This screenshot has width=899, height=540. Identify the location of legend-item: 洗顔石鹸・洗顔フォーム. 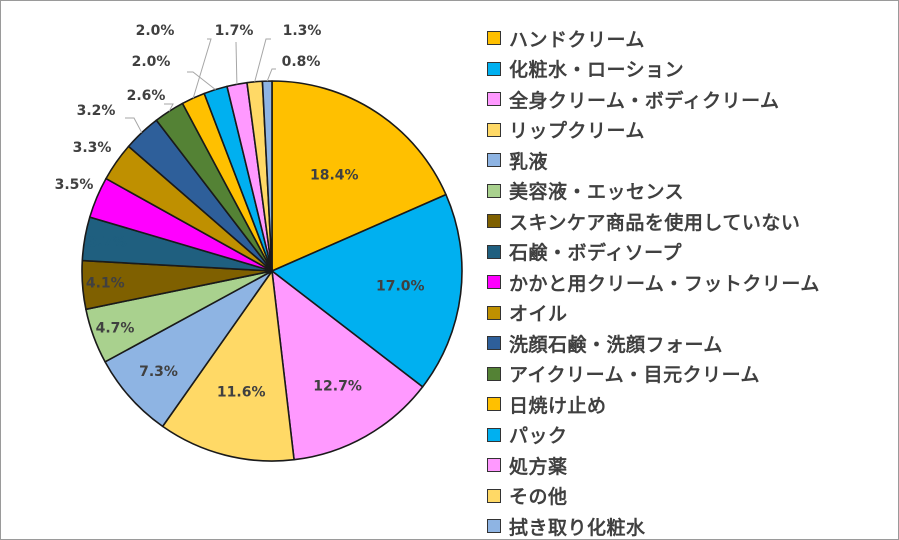
(653, 343).